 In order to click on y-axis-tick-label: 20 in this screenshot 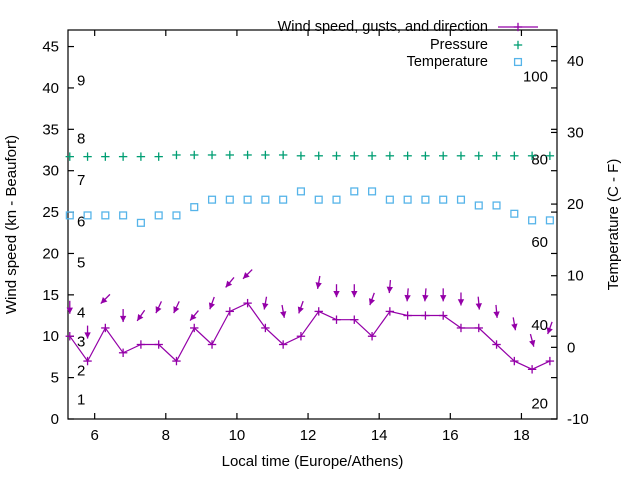, I will do `click(50, 253)`.